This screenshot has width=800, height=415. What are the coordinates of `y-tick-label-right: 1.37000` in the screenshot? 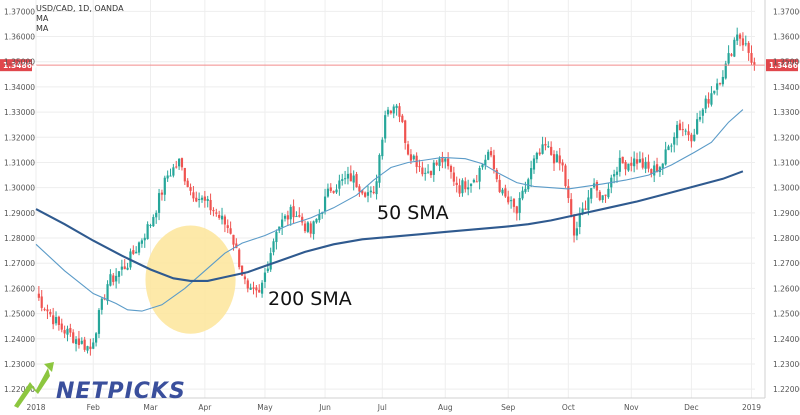 It's located at (786, 11).